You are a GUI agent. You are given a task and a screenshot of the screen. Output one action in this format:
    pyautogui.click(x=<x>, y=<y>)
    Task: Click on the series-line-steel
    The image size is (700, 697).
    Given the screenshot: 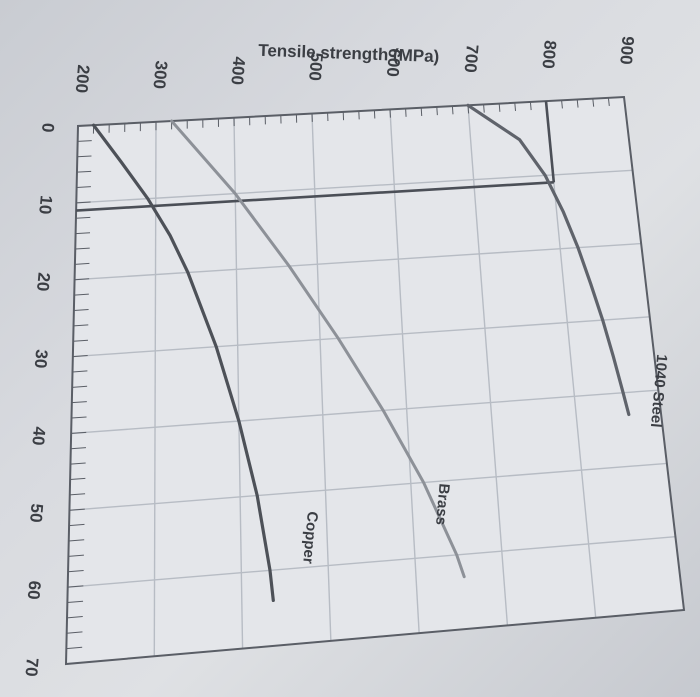 What is the action you would take?
    pyautogui.click(x=548, y=260)
    